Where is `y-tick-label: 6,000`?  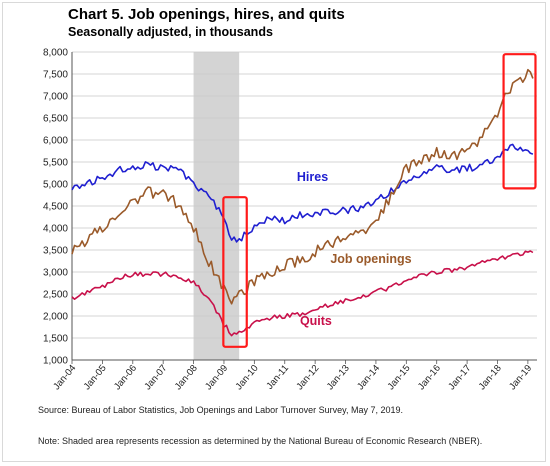 y-tick-label: 6,000 is located at coordinates (55, 141).